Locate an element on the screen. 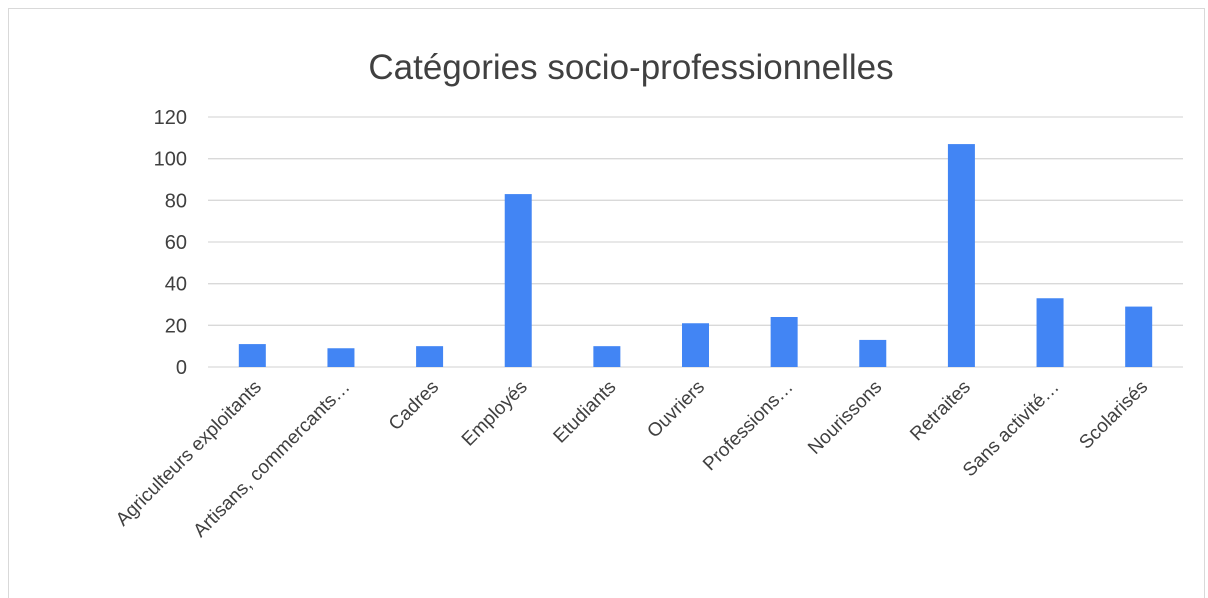 Image resolution: width=1208 pixels, height=598 pixels. x-category-label: Scolarisés is located at coordinates (1113, 415).